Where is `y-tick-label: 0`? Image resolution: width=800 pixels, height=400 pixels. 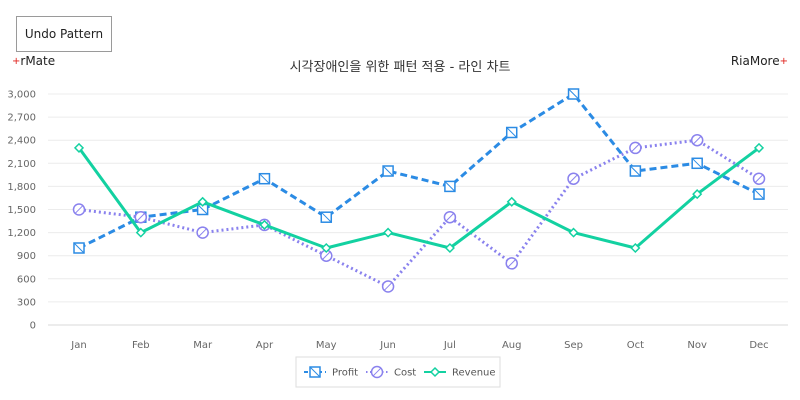 y-tick-label: 0 is located at coordinates (33, 326).